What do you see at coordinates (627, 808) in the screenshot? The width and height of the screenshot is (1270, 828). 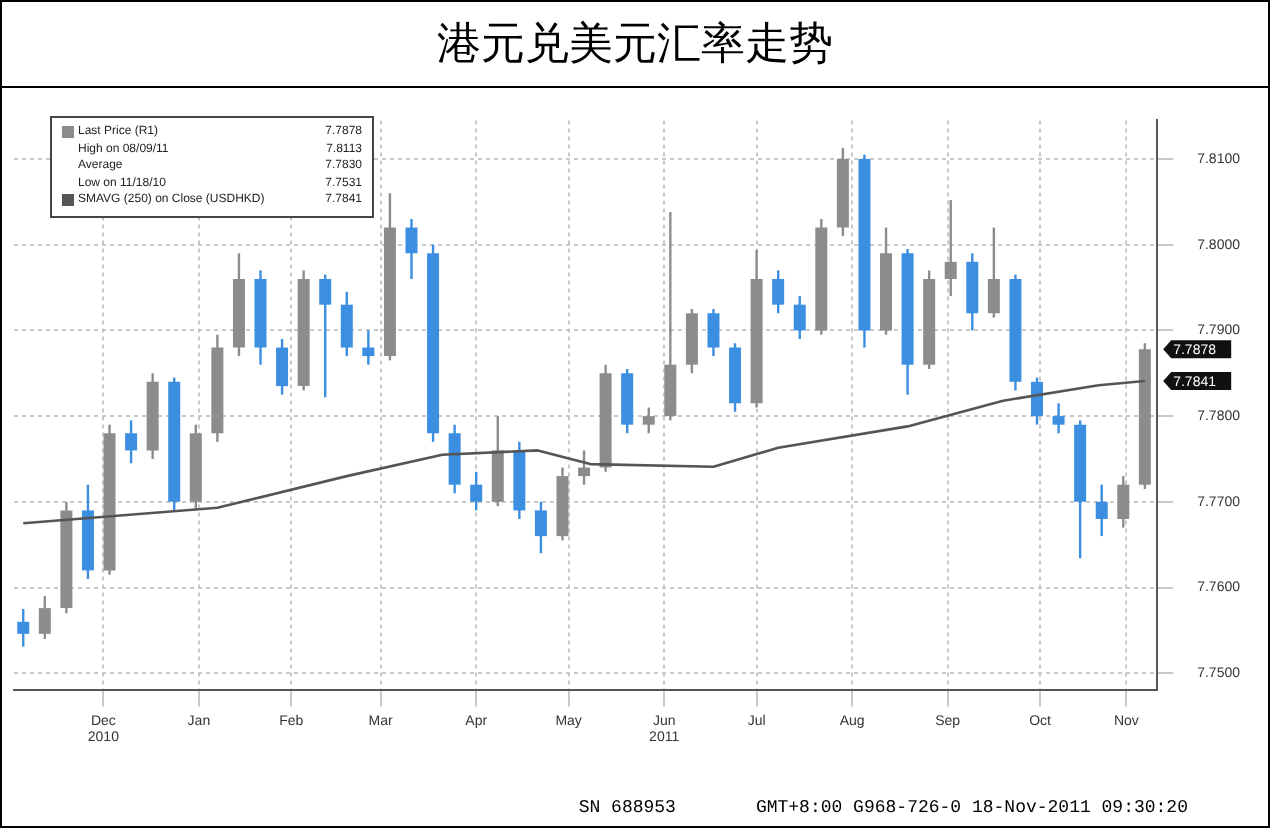 I see `text: SN 688953` at bounding box center [627, 808].